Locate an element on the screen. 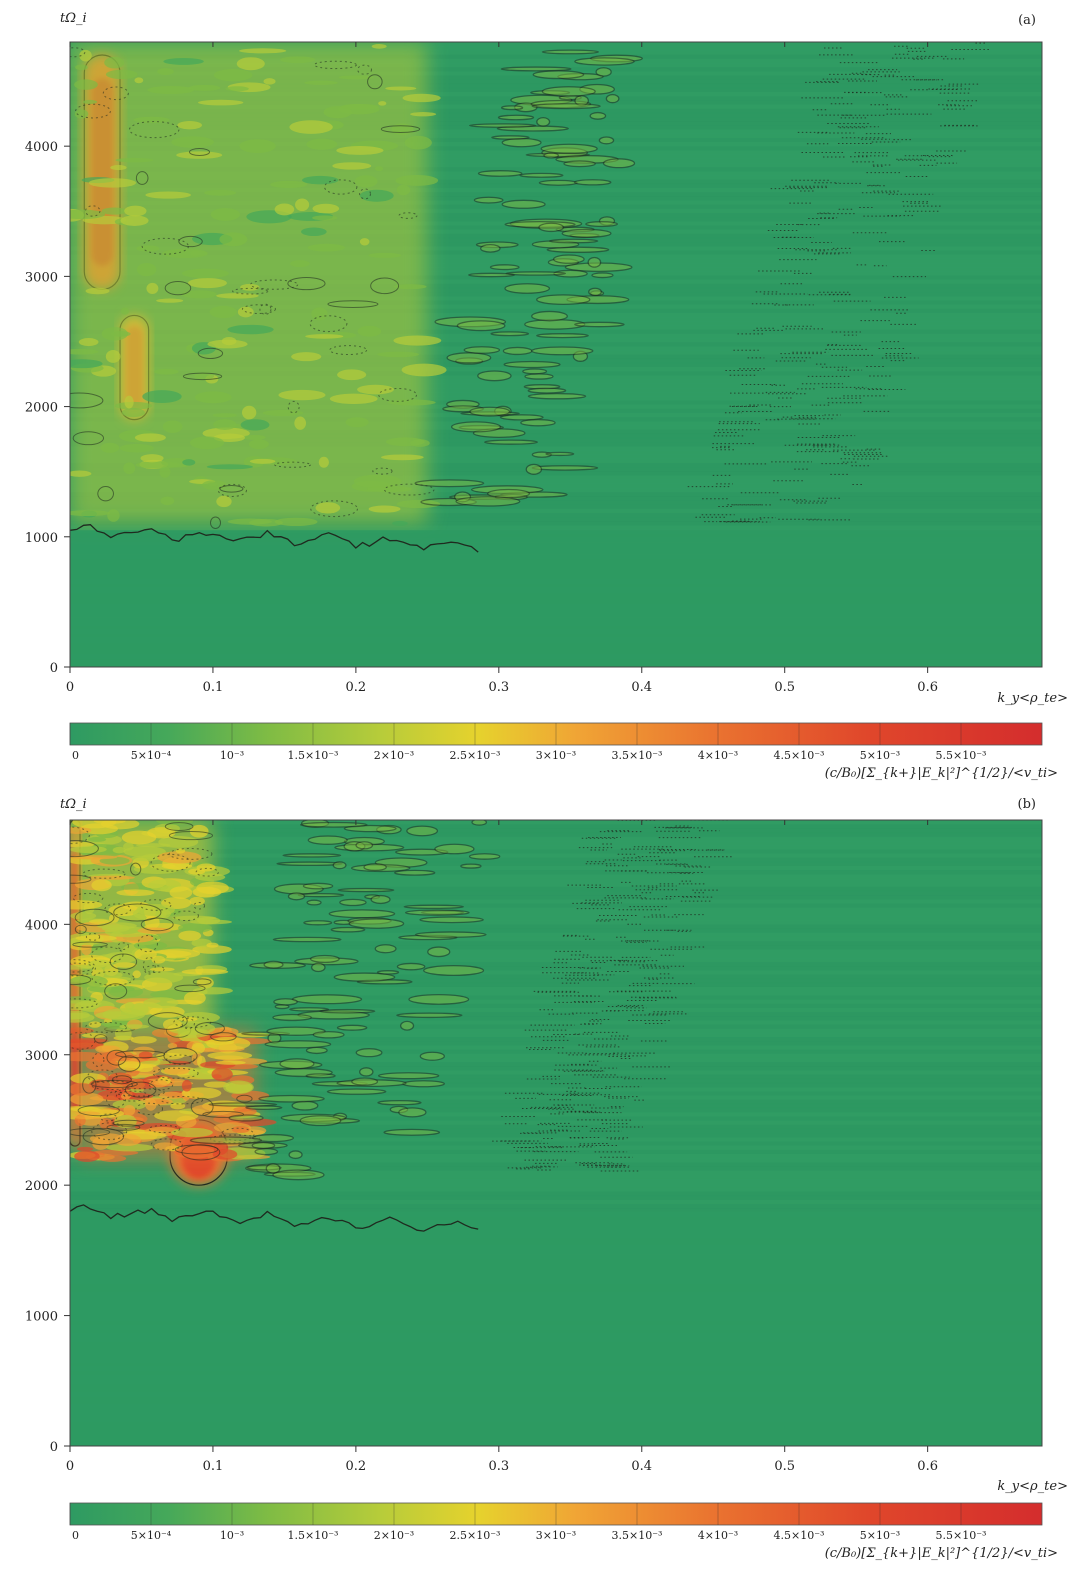 This screenshot has height=1596, width=1077. colorbar-tick-label: 1.5×10⁻³ is located at coordinates (313, 1535).